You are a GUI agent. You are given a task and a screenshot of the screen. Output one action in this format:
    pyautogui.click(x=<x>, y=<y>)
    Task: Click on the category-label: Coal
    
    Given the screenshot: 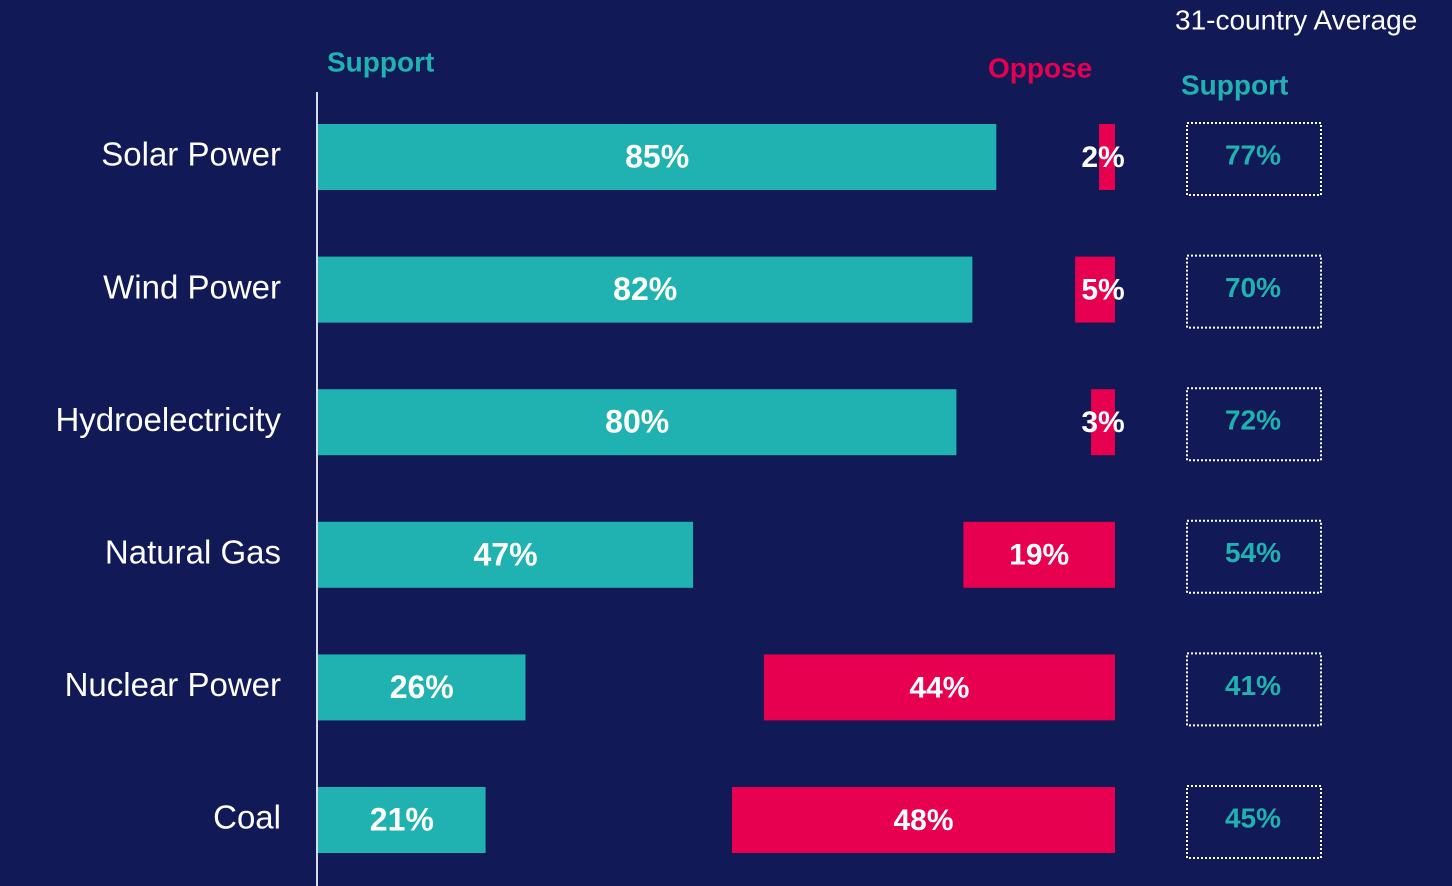 What is the action you would take?
    pyautogui.click(x=247, y=817)
    